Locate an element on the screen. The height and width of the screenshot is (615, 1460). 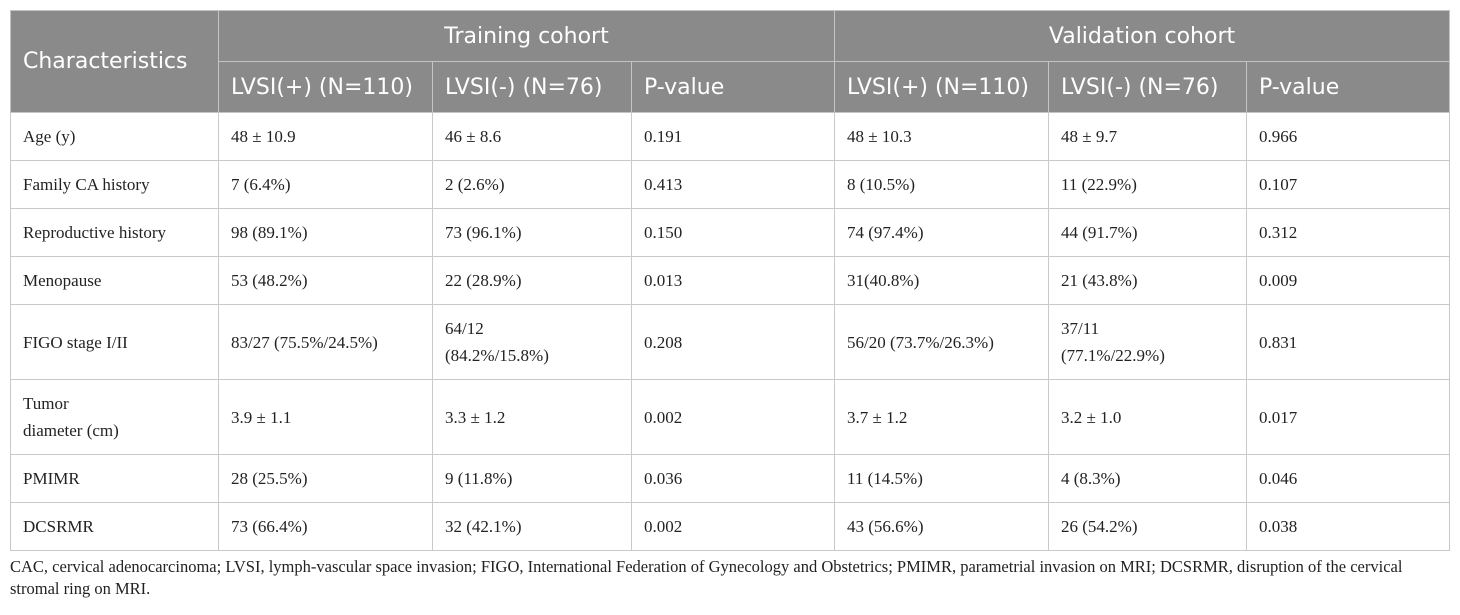
table-cell: 11 (14.5%) is located at coordinates (942, 478).